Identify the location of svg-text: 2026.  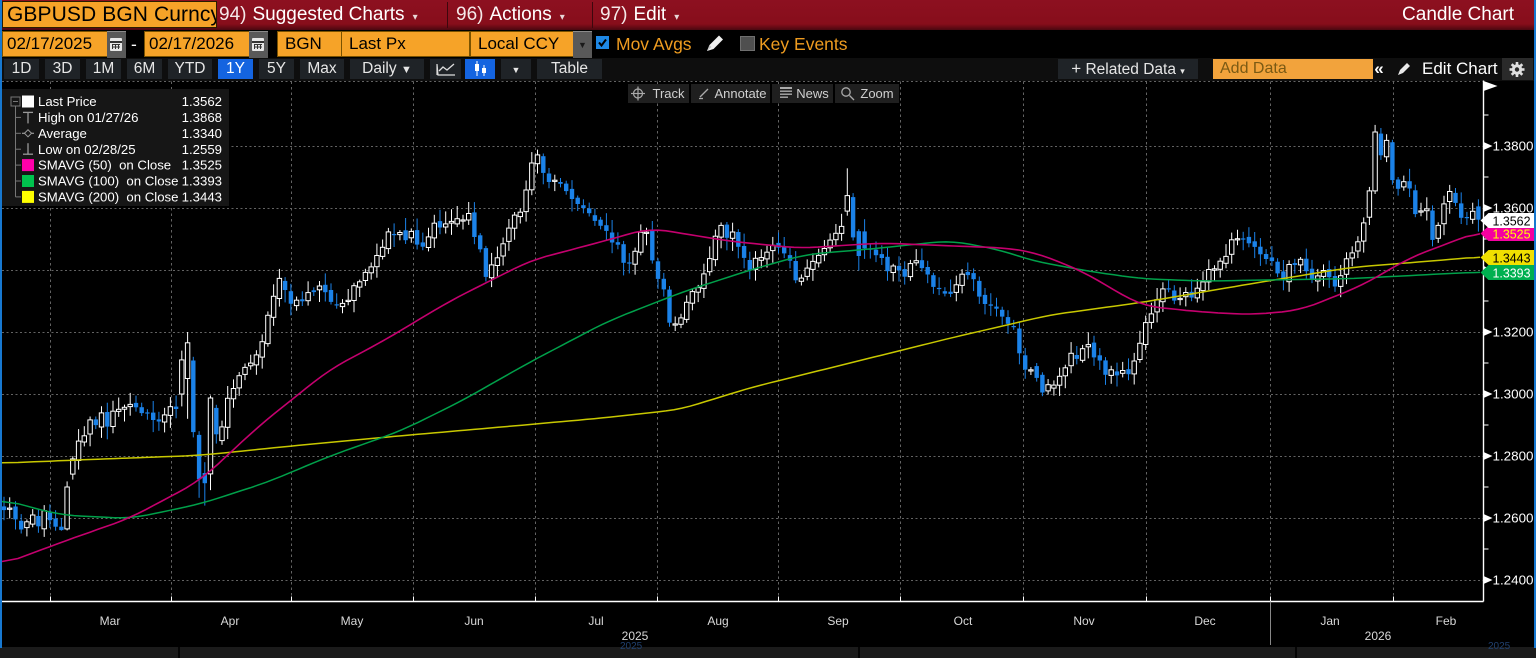
(1378, 636).